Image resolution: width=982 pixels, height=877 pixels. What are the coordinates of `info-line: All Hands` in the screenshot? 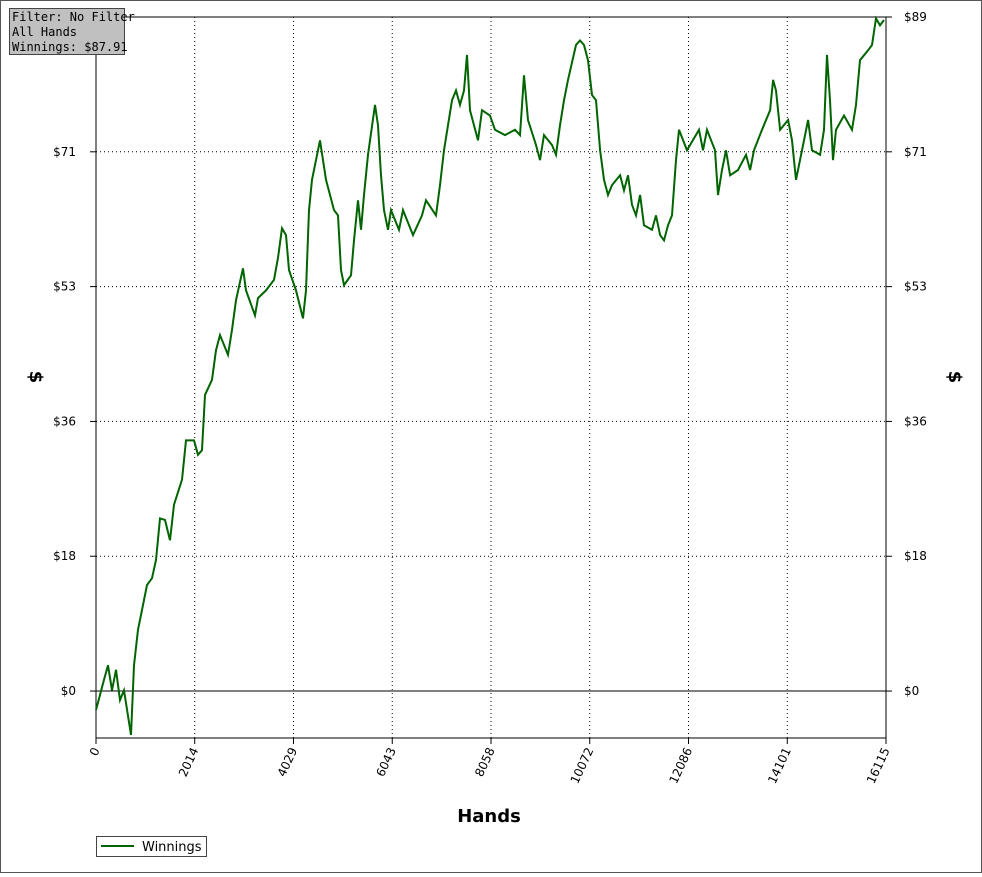 It's located at (44, 32).